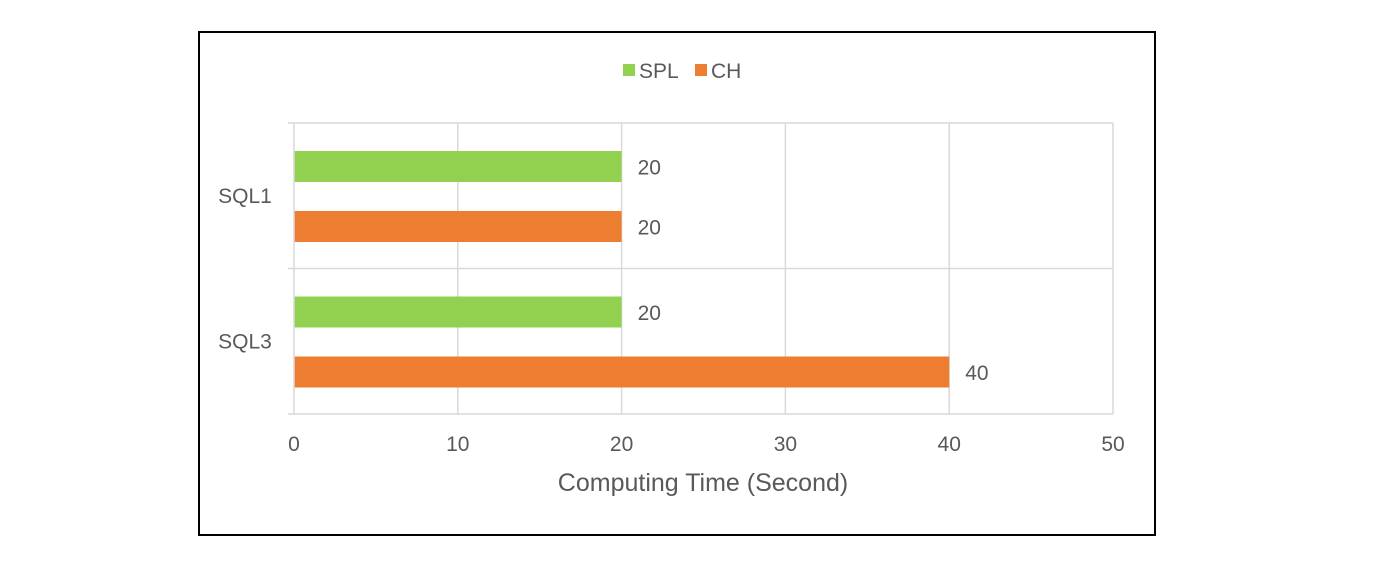 The height and width of the screenshot is (563, 1374). Describe the element at coordinates (949, 444) in the screenshot. I see `x-tick-label-40: 40` at that location.